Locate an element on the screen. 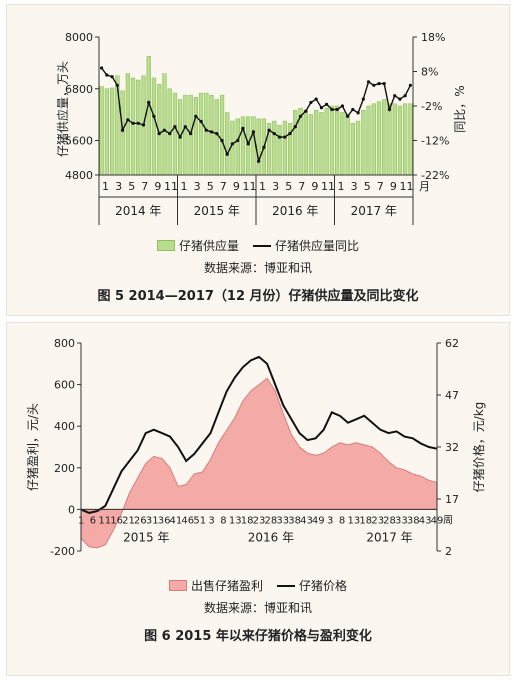 This screenshot has width=514, height=680. y-tick-label: -200 is located at coordinates (62, 551).